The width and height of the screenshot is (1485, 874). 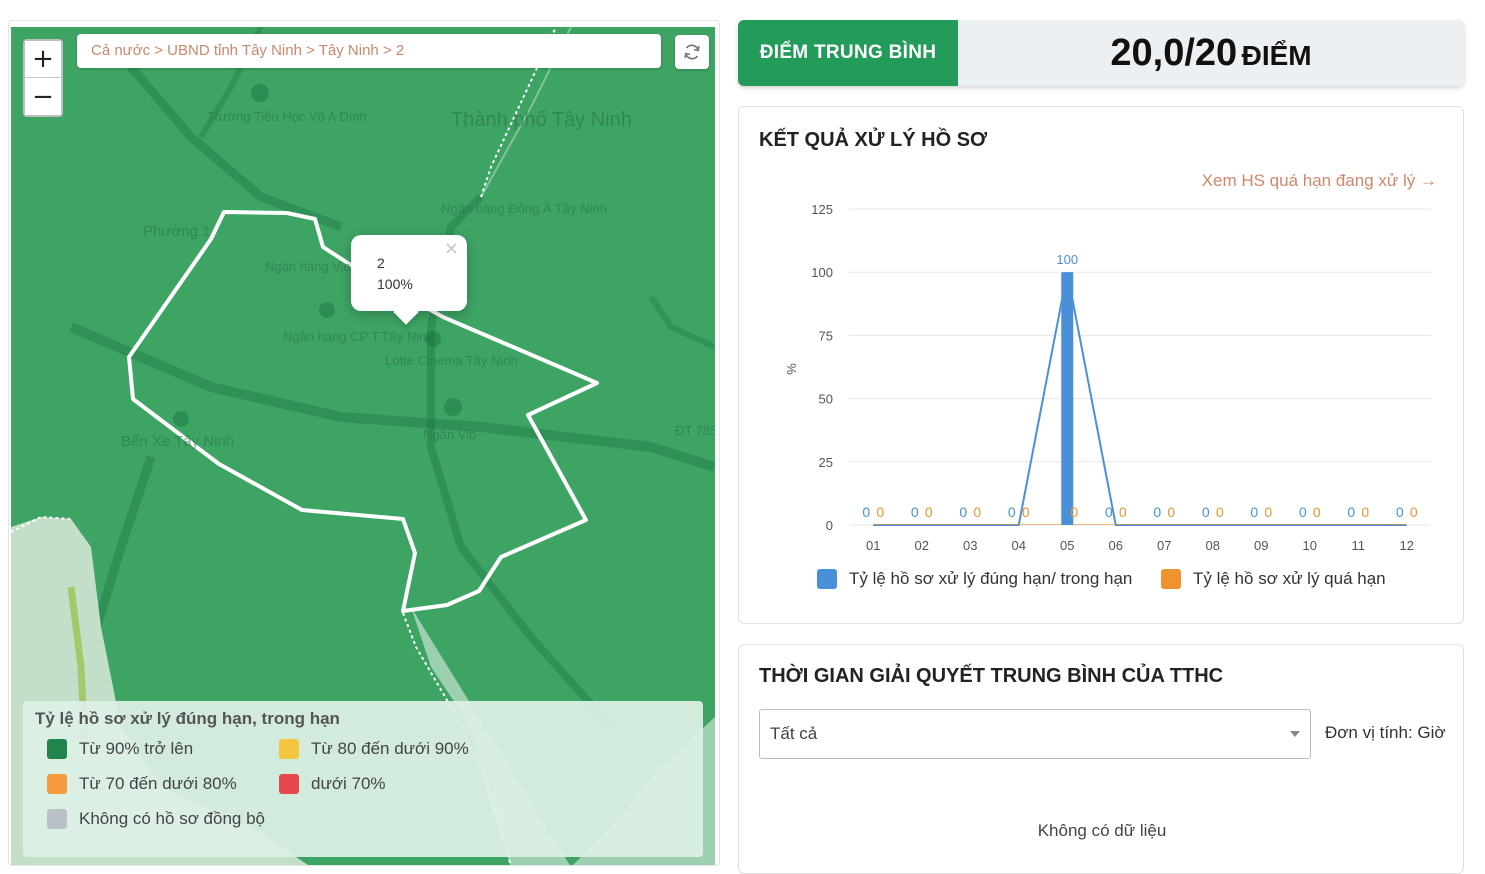 What do you see at coordinates (1261, 545) in the screenshot?
I see `x-tick-label: 09` at bounding box center [1261, 545].